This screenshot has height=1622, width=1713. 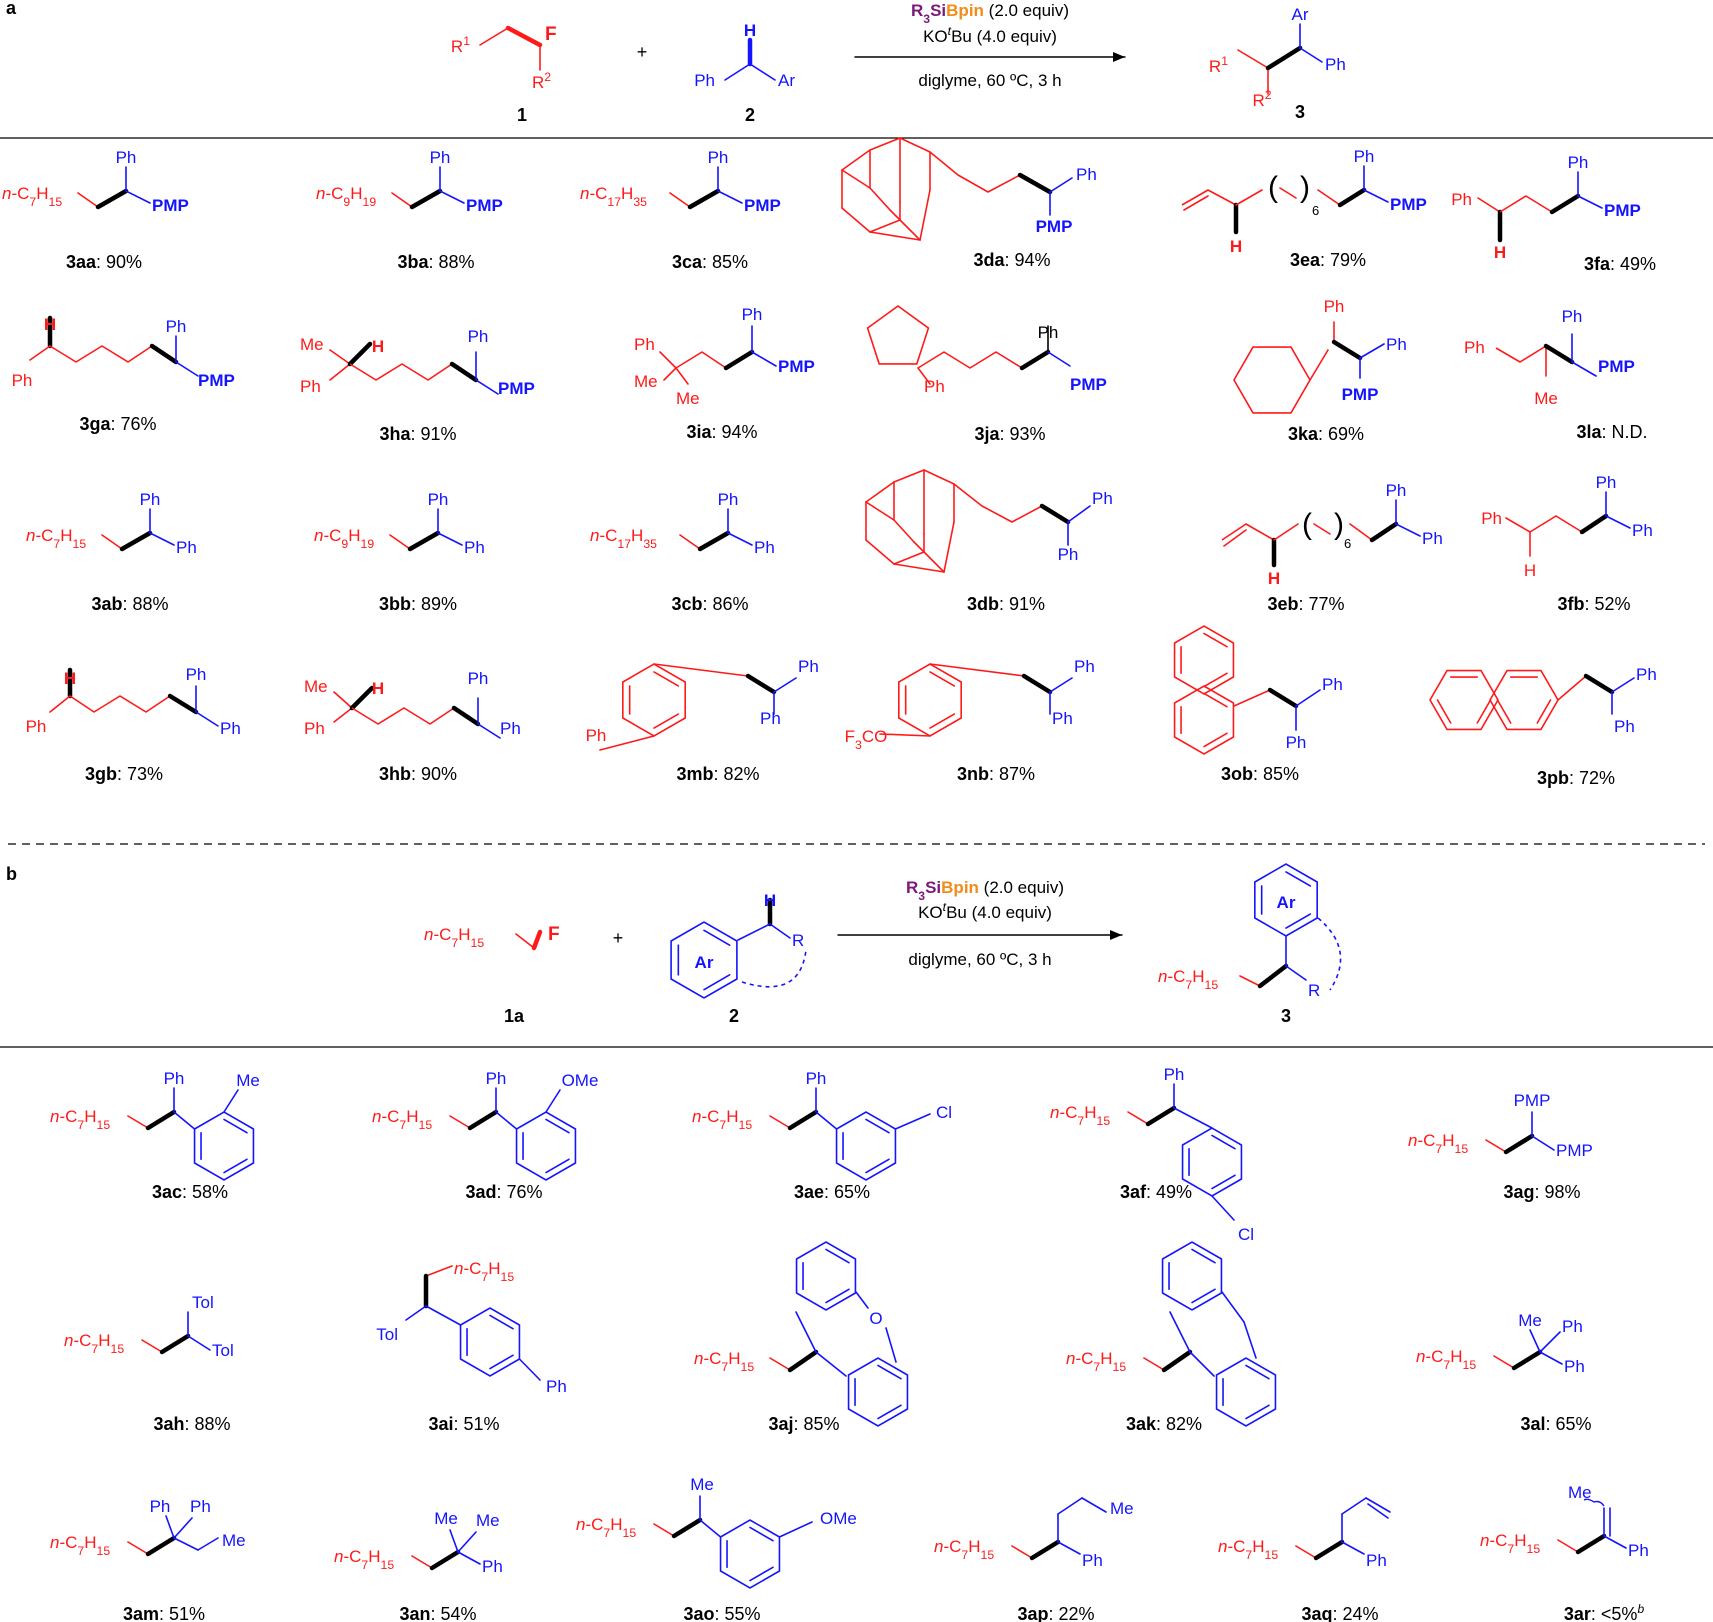 What do you see at coordinates (346, 196) in the screenshot?
I see `alkyl-chain-label: n-C9H19` at bounding box center [346, 196].